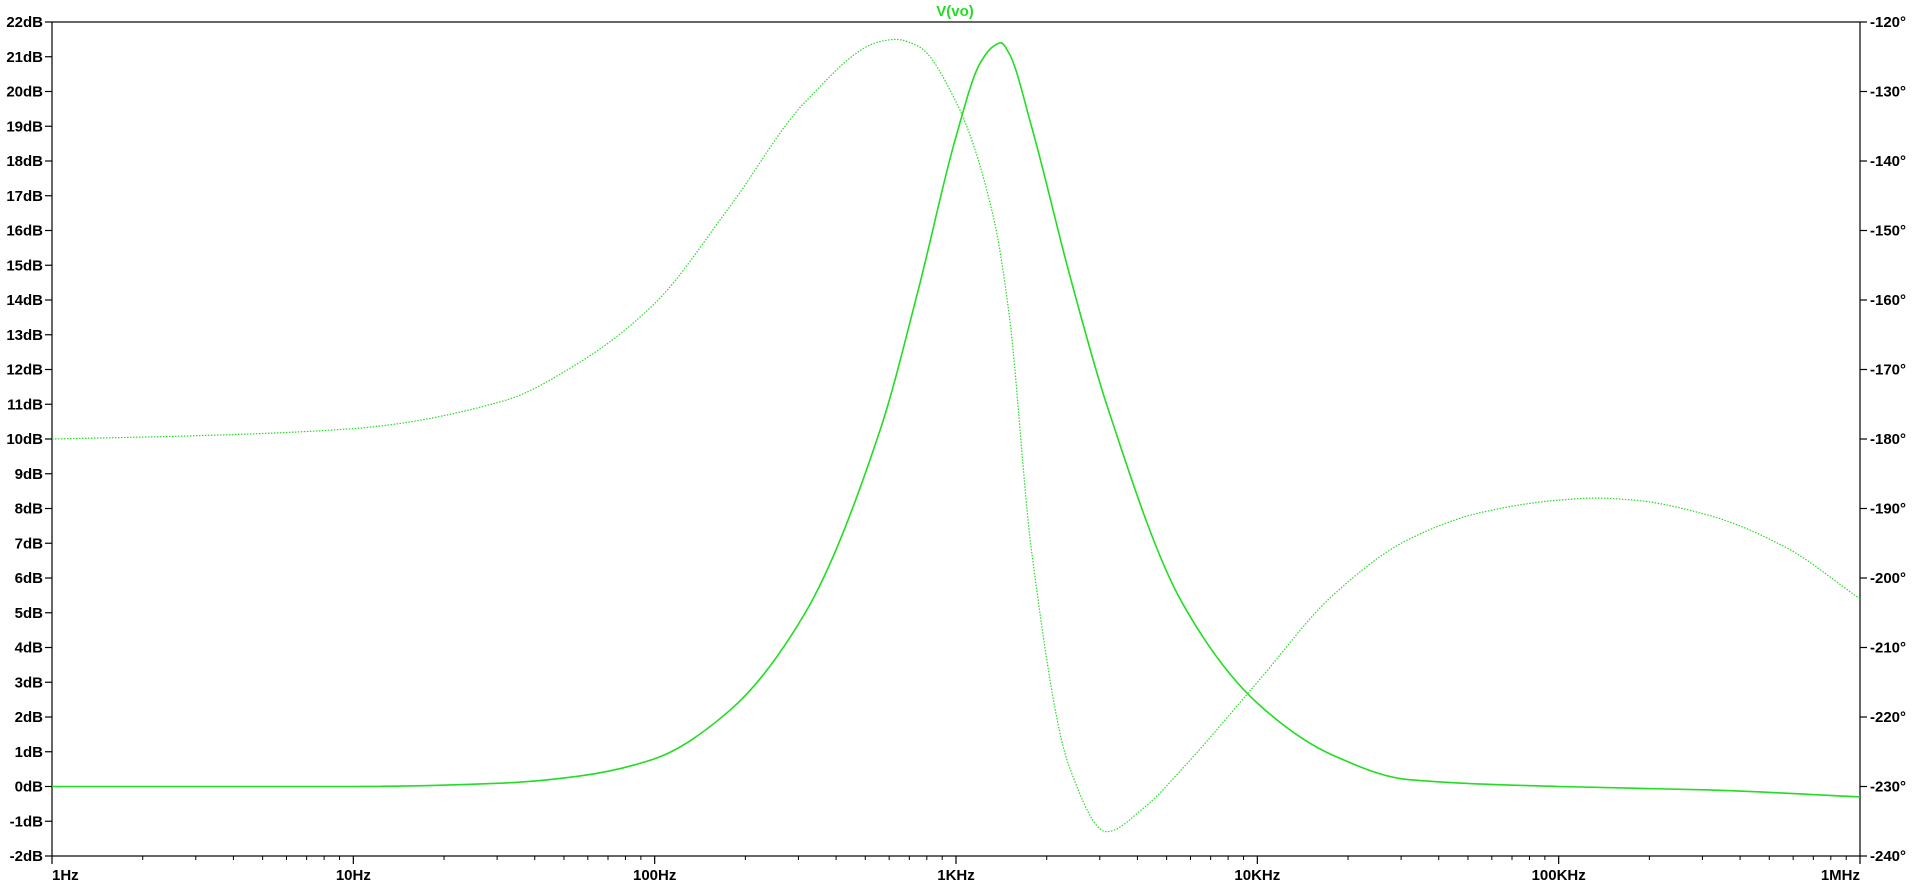 The width and height of the screenshot is (1920, 890). Describe the element at coordinates (1888, 22) in the screenshot. I see `y-right-tick-label: -120°` at that location.